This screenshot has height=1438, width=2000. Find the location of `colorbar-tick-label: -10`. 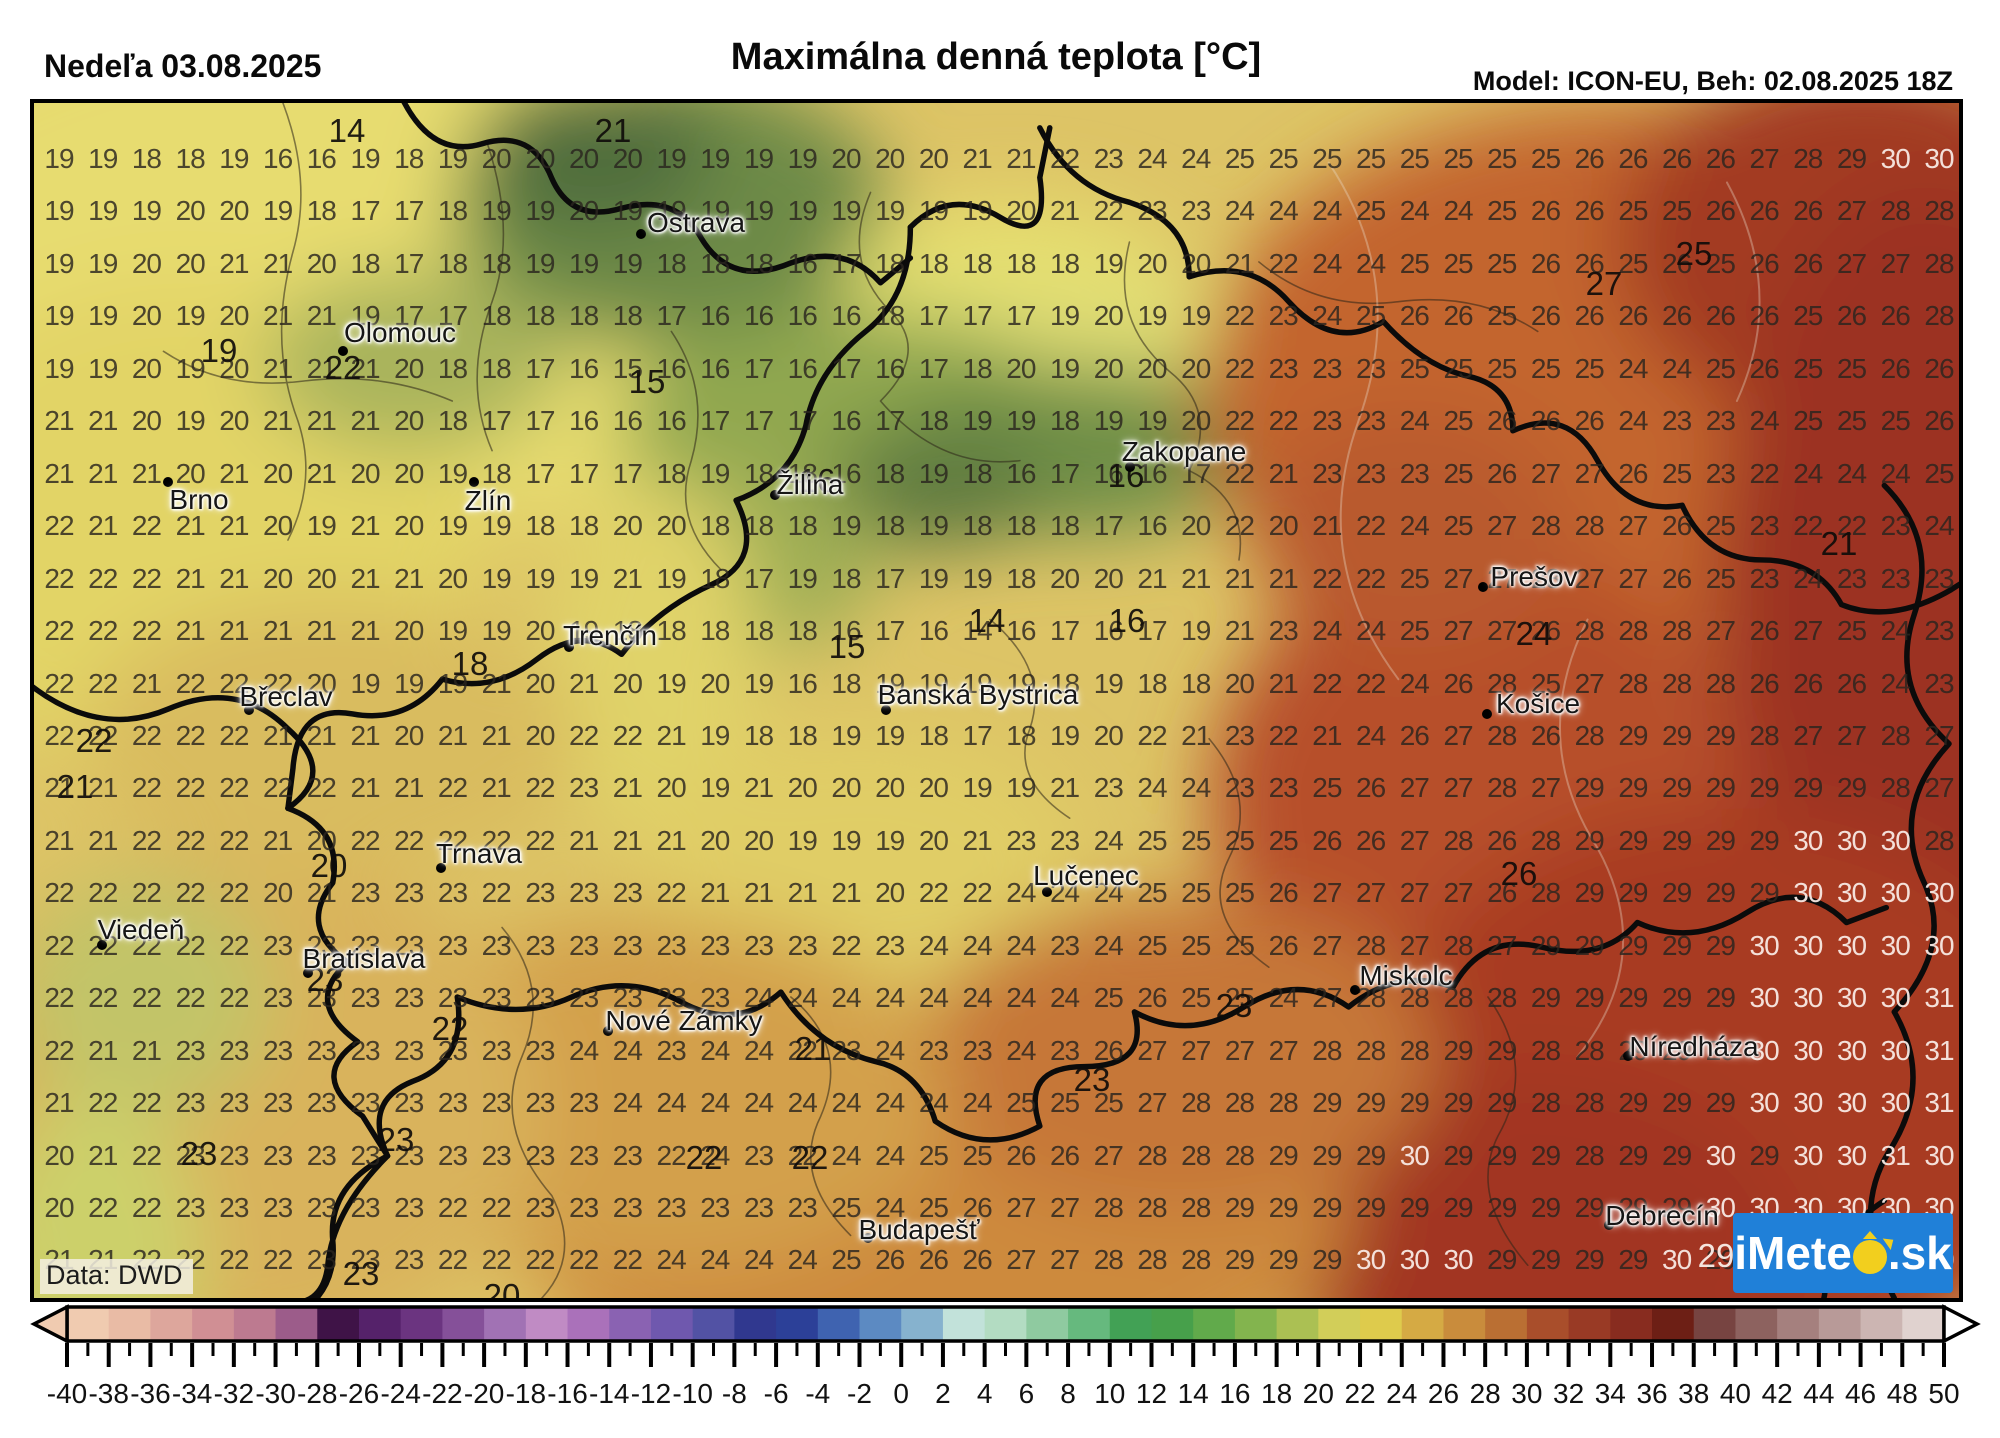

colorbar-tick-label: -10 is located at coordinates (692, 1393).